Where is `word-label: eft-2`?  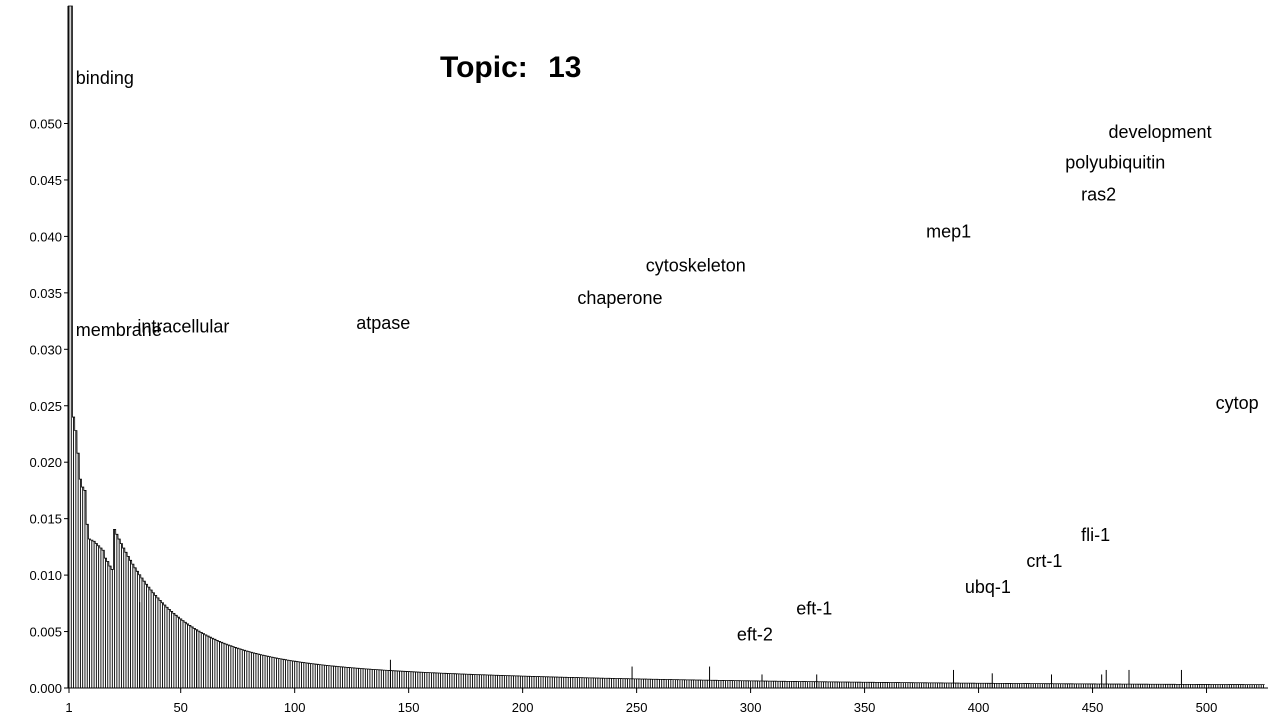 word-label: eft-2 is located at coordinates (755, 635).